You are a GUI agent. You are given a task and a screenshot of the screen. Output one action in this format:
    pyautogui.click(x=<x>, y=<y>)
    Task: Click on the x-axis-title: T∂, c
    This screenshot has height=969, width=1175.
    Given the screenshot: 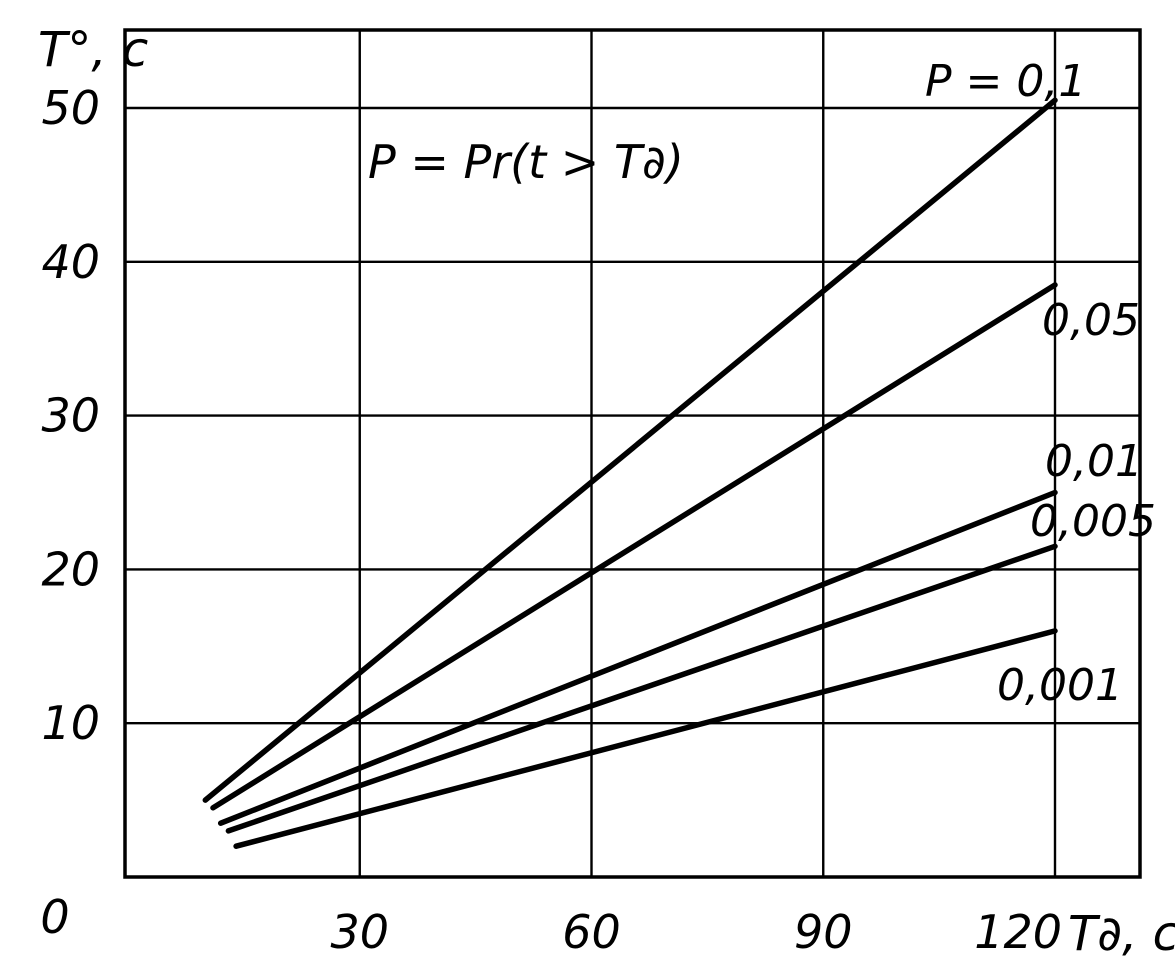 What is the action you would take?
    pyautogui.click(x=1121, y=934)
    